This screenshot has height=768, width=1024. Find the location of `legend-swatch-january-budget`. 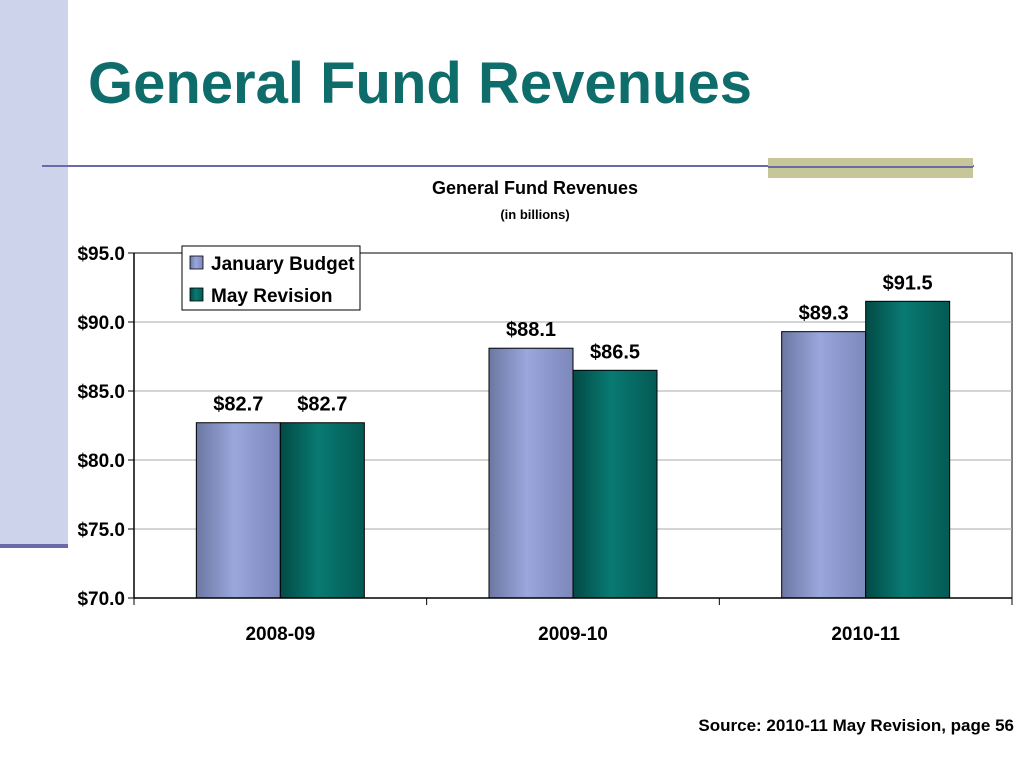

legend-swatch-january-budget is located at coordinates (196, 262).